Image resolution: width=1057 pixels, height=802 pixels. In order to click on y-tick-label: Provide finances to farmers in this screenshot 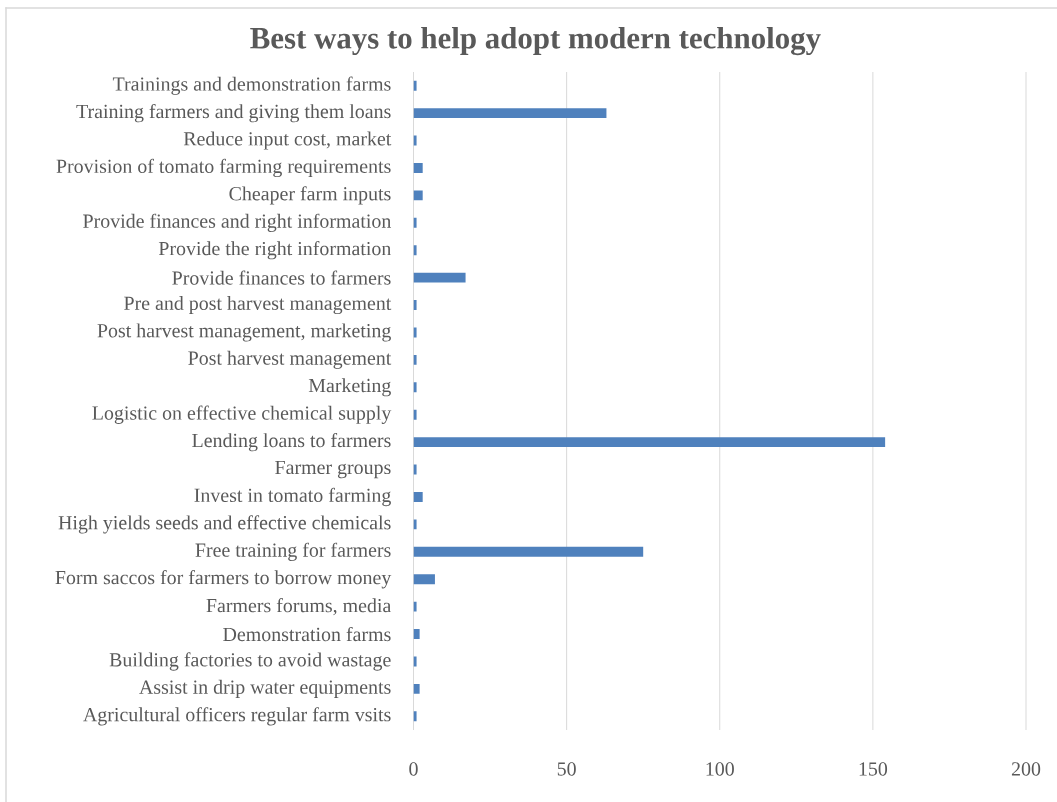, I will do `click(281, 277)`.